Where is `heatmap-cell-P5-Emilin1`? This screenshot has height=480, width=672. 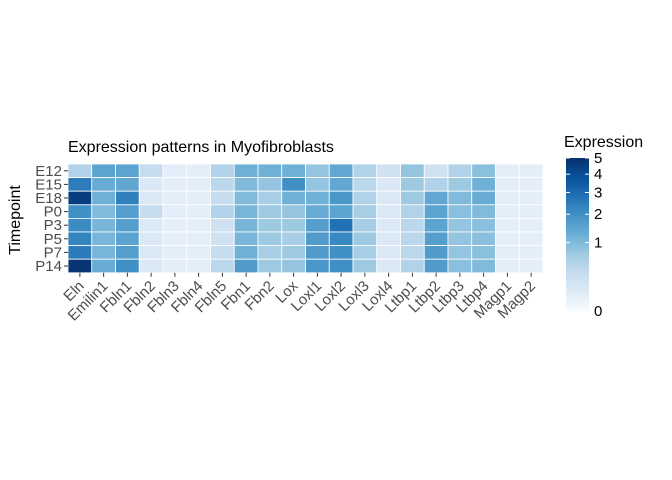
heatmap-cell-P5-Emilin1 is located at coordinates (103, 239).